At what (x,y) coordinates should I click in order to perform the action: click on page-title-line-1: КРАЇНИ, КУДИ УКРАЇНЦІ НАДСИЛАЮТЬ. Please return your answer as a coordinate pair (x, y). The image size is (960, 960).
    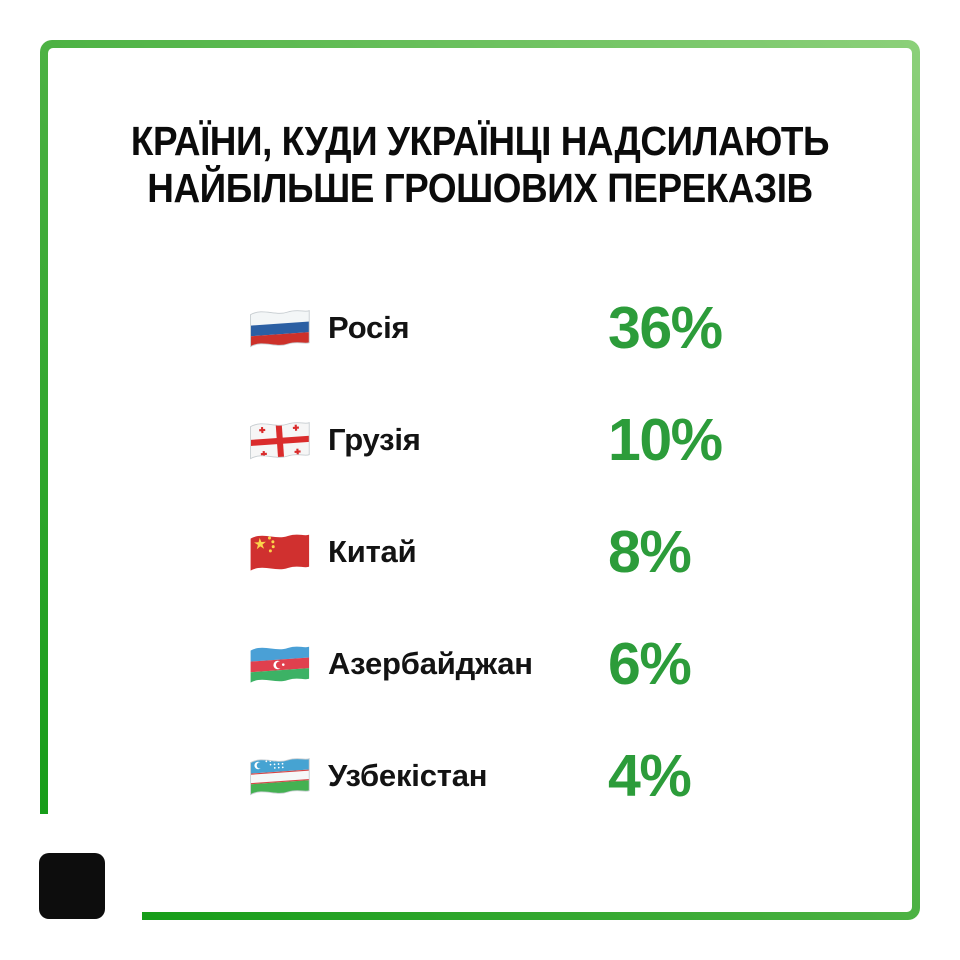
    Looking at the image, I should click on (480, 141).